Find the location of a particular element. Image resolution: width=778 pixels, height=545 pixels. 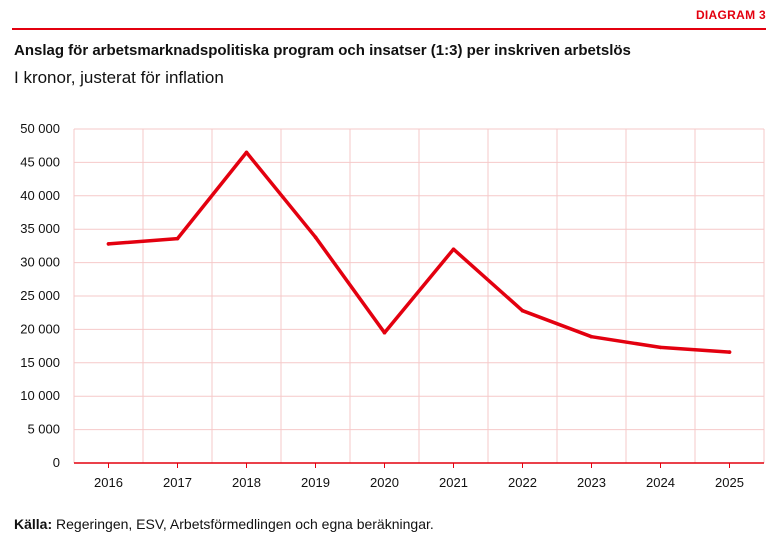

y-tick-label: 25 000 is located at coordinates (40, 295).